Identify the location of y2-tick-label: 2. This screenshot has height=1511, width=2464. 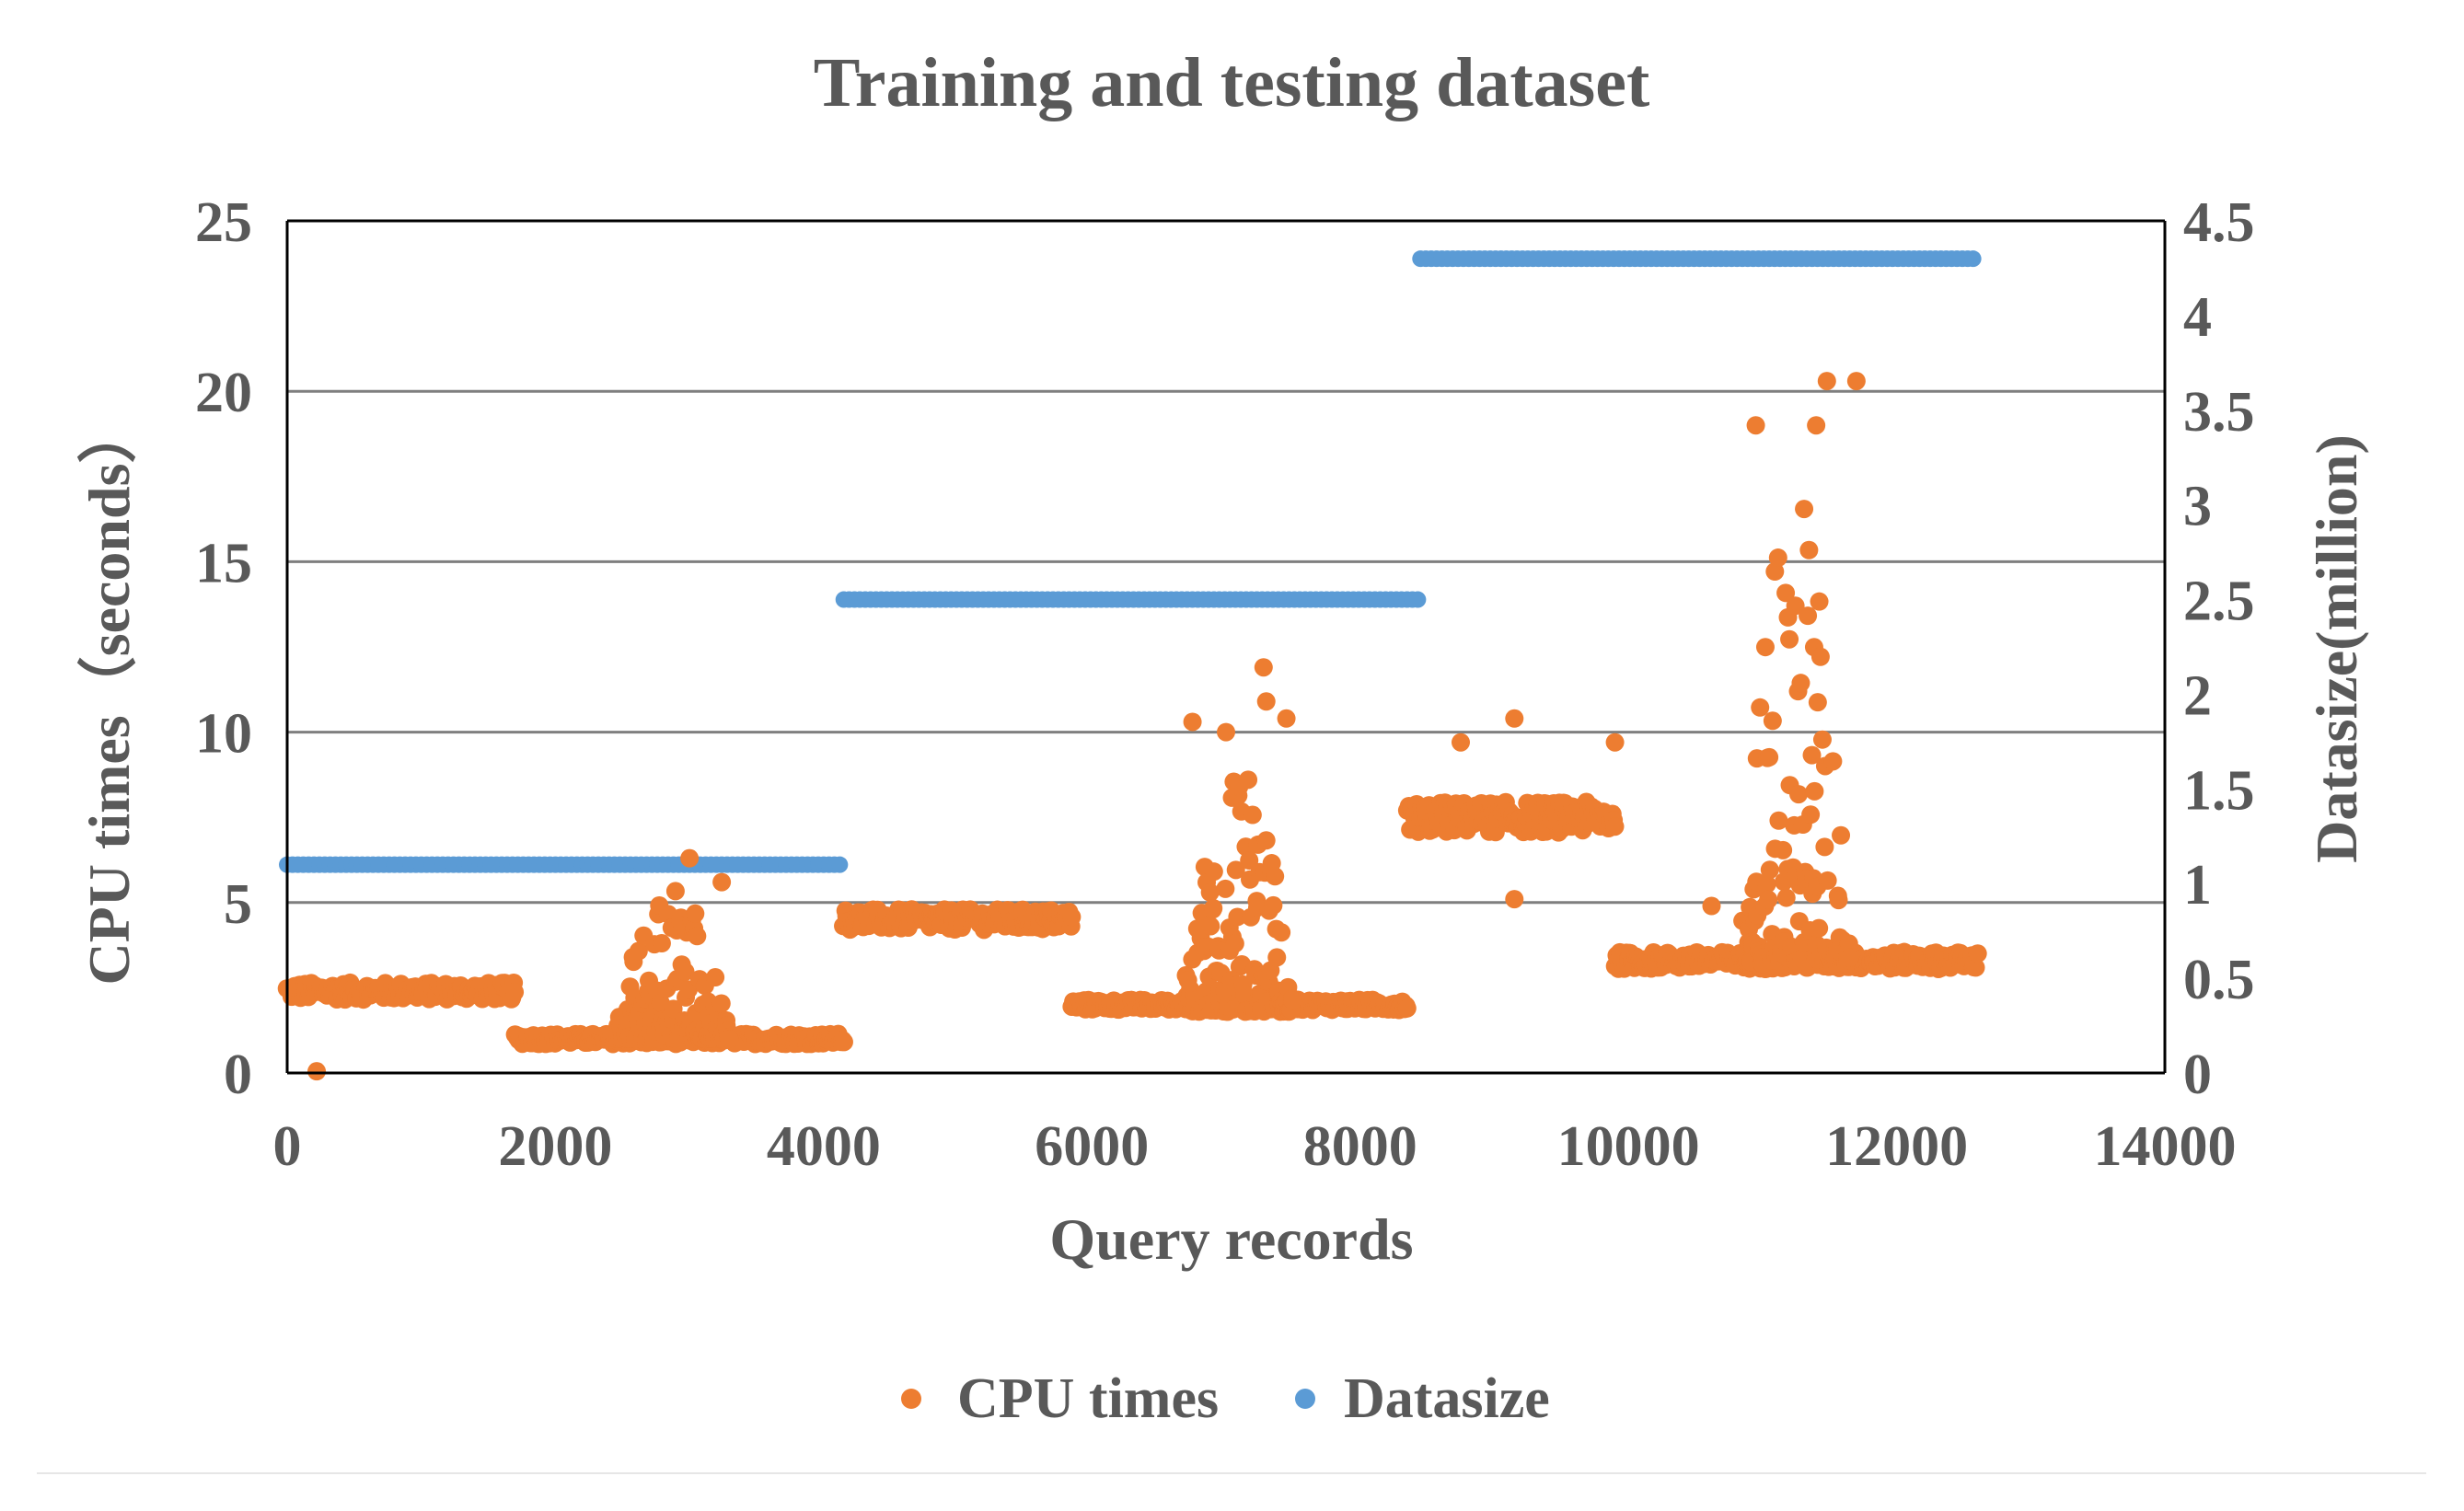
(2197, 695).